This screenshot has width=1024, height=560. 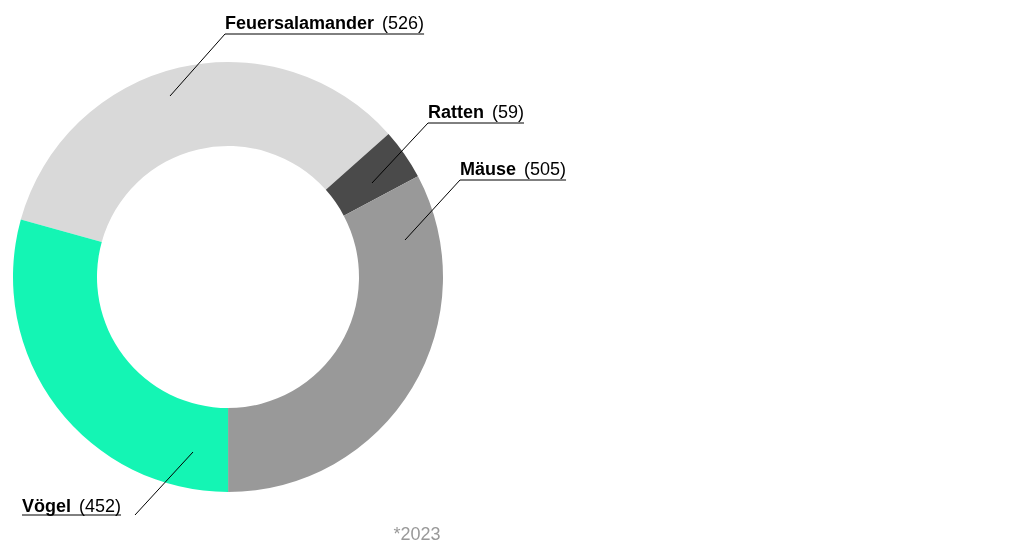 I want to click on slice-label: Ratten, so click(x=456, y=112).